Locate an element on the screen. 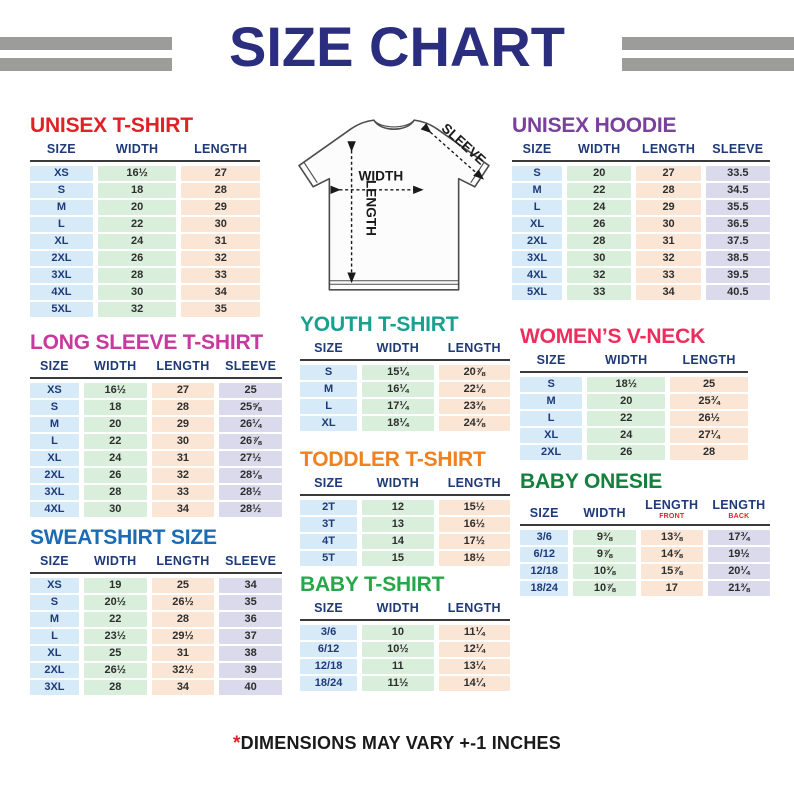 The image size is (794, 794). value-cell: 36.5 is located at coordinates (737, 224).